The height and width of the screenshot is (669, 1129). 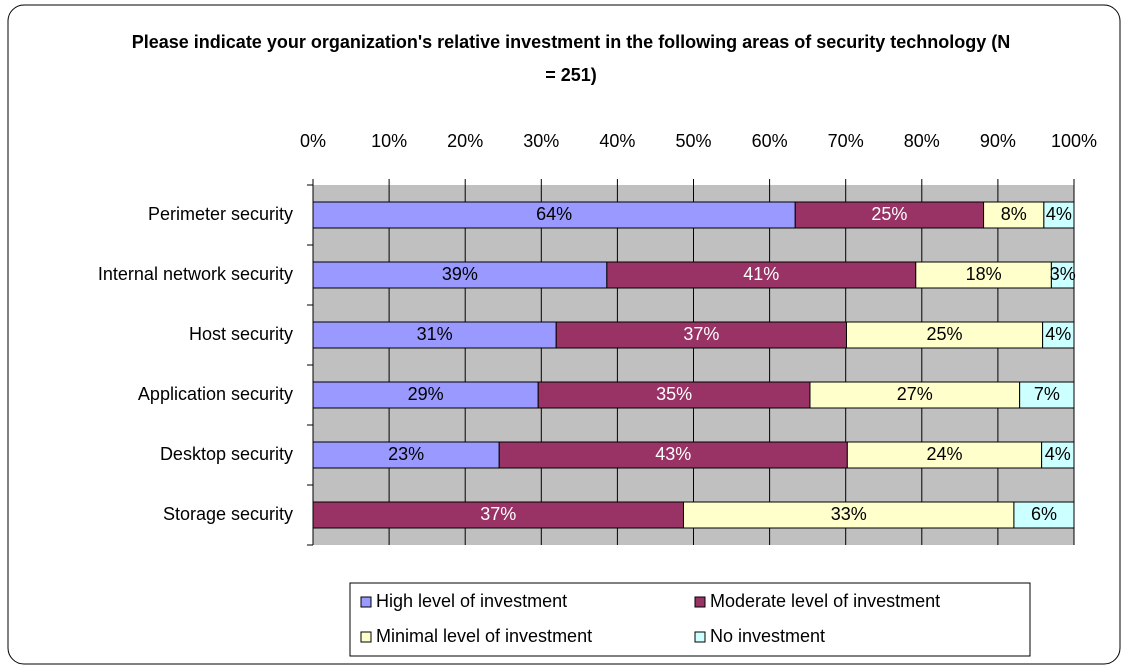 What do you see at coordinates (1074, 141) in the screenshot?
I see `x-tick-label: 100%` at bounding box center [1074, 141].